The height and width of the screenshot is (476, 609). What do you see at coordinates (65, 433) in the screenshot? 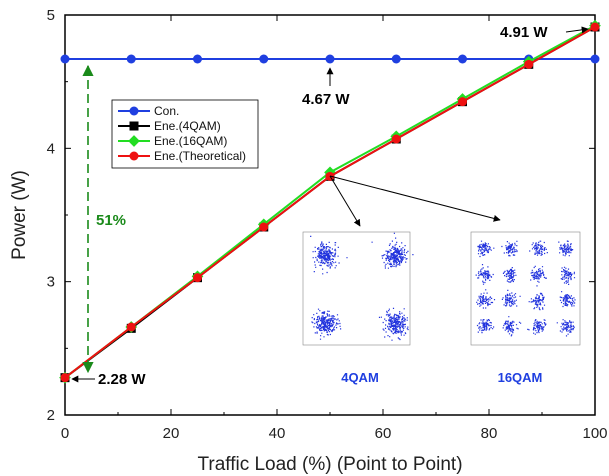
I see `x-tick-label: 0` at bounding box center [65, 433].